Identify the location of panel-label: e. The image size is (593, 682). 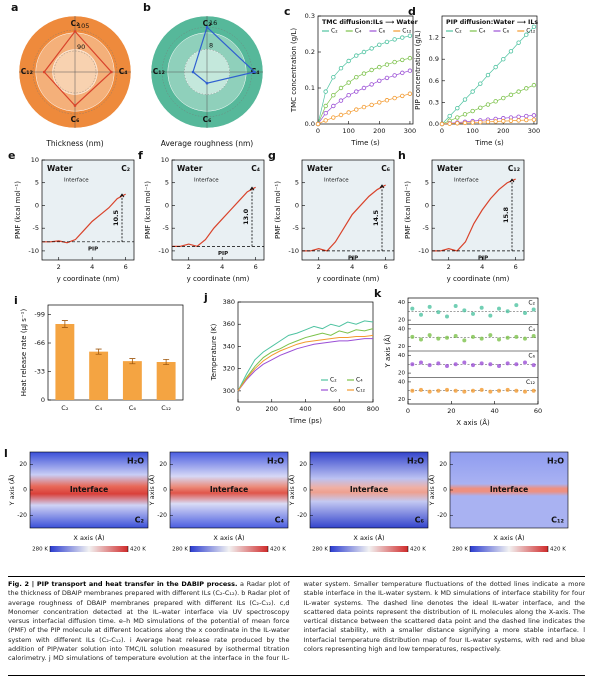
(11, 155).